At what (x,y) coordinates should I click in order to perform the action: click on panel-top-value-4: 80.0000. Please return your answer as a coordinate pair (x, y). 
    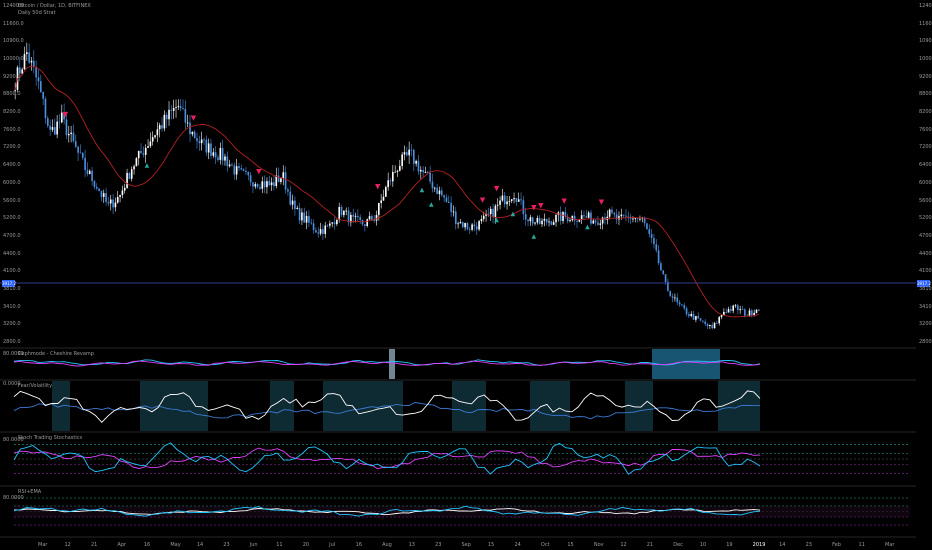
    Looking at the image, I should click on (13, 498).